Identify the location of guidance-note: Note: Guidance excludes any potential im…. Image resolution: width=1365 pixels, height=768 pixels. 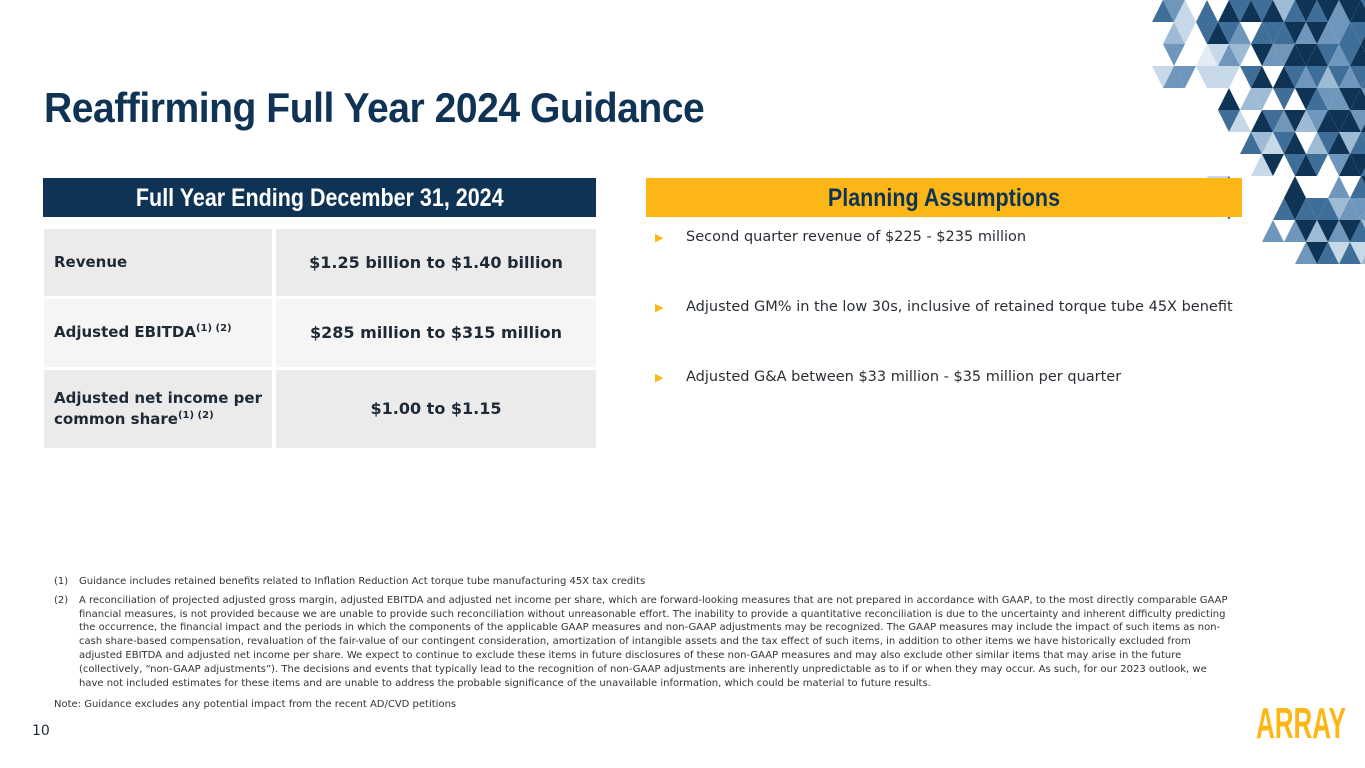
(255, 705).